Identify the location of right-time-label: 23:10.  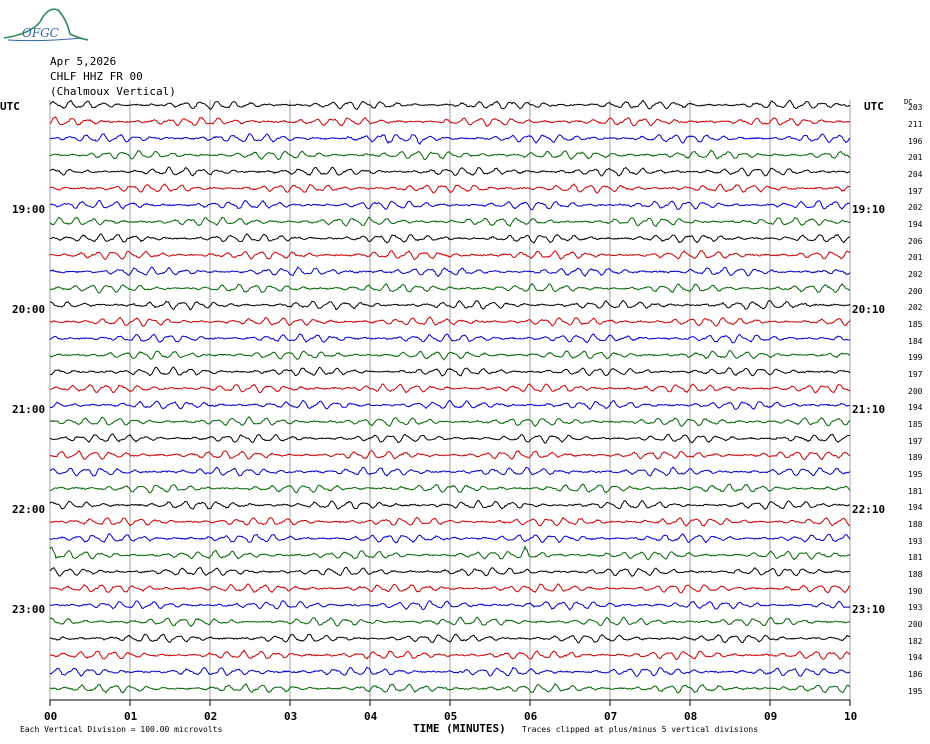
(869, 609).